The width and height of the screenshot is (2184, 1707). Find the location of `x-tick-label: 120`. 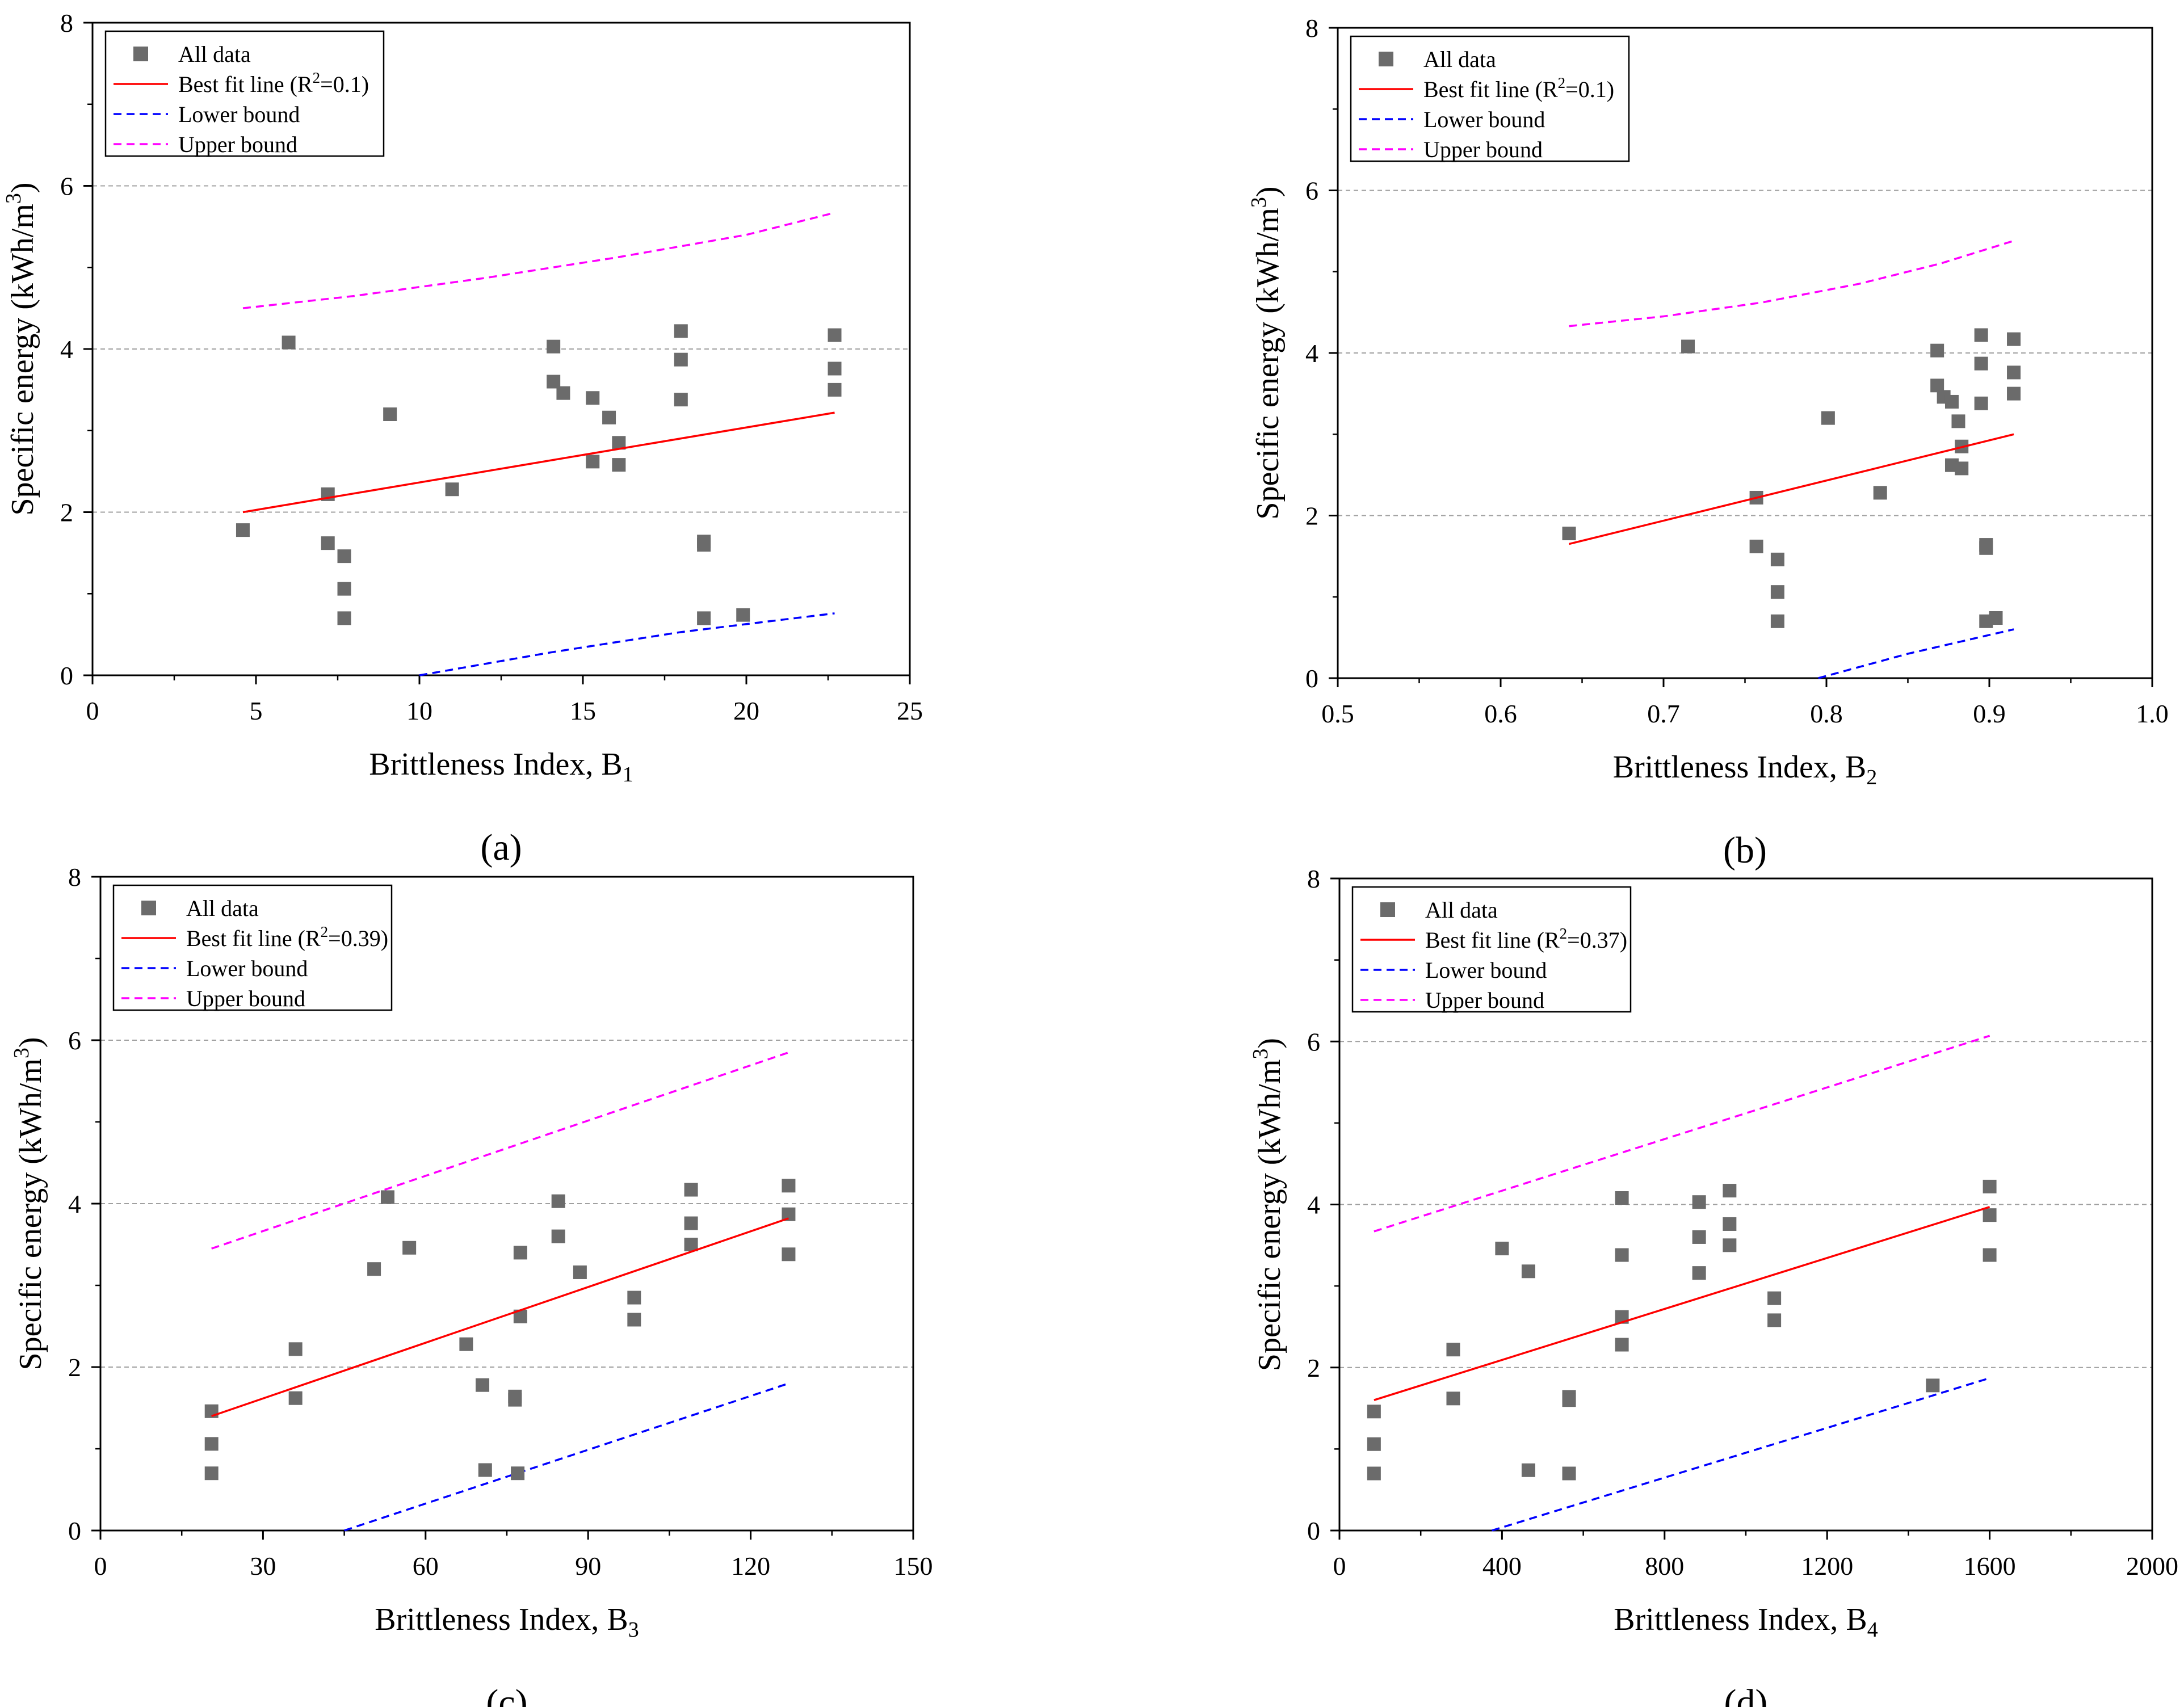

x-tick-label: 120 is located at coordinates (750, 1566).